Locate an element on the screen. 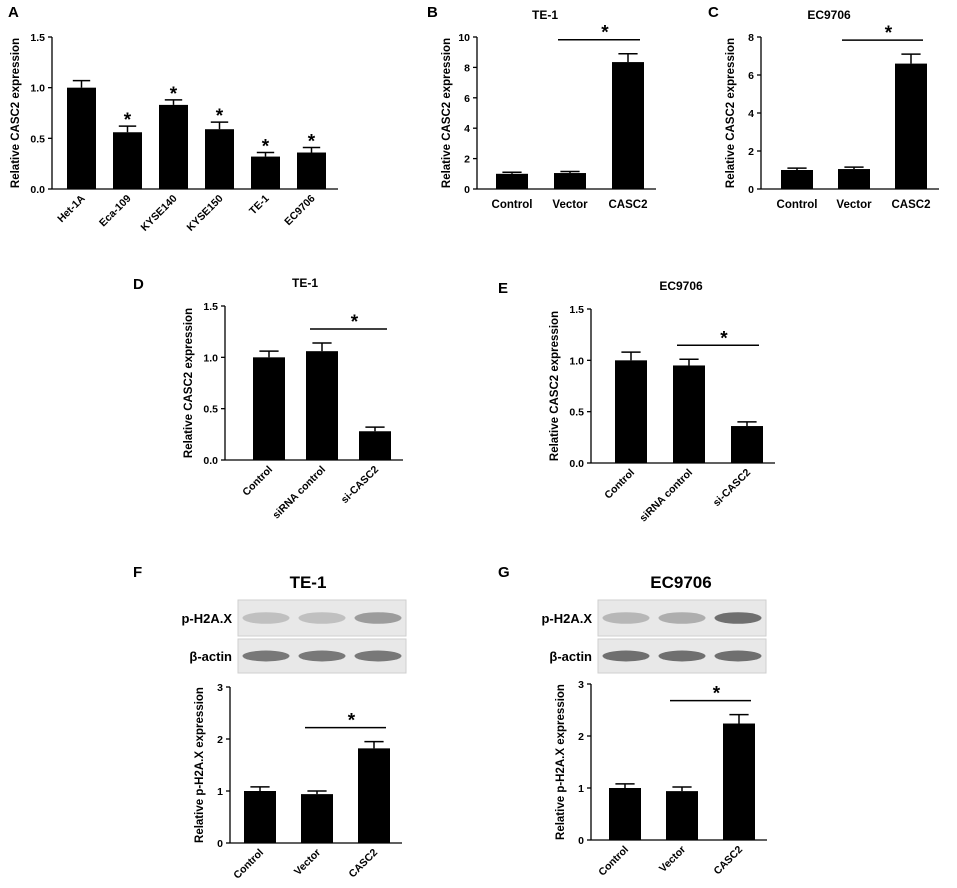  x-tick-label: Het-1A is located at coordinates (71, 208).